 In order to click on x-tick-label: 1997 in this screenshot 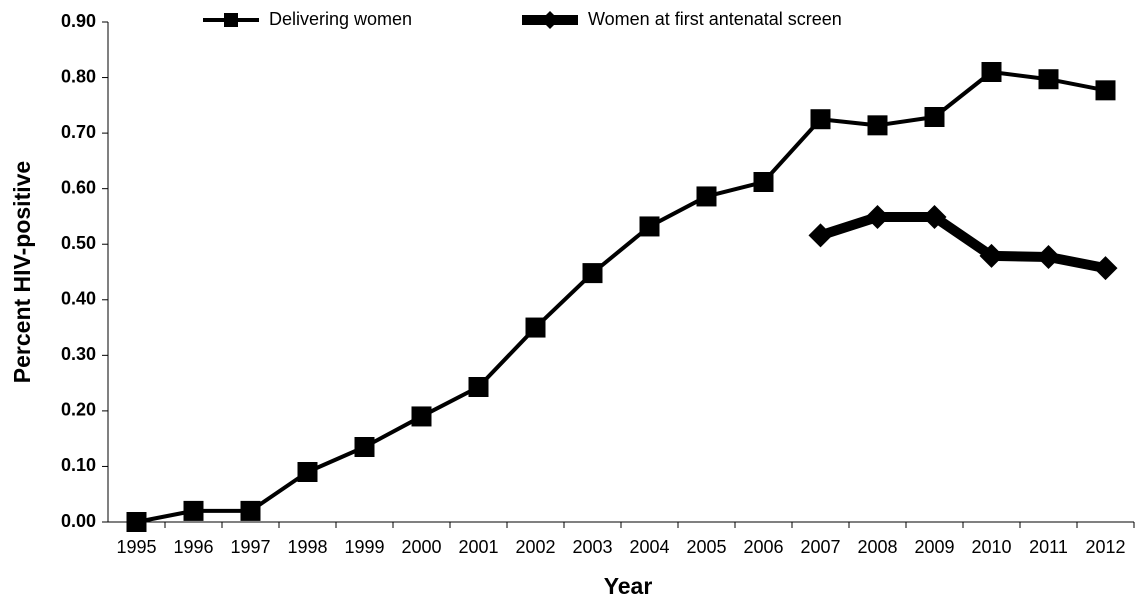, I will do `click(250, 547)`.